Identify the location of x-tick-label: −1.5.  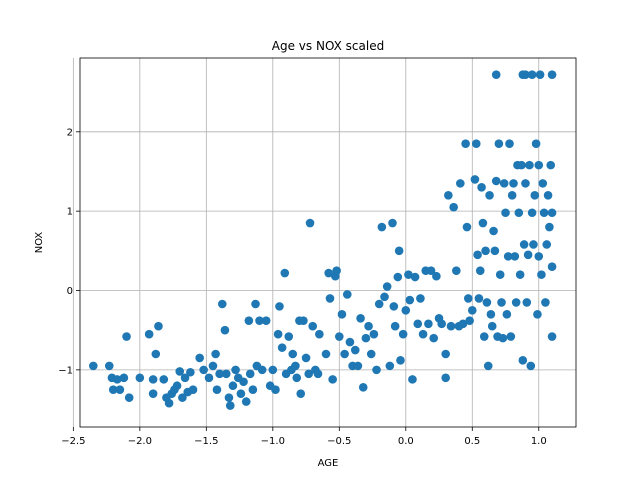
(206, 441).